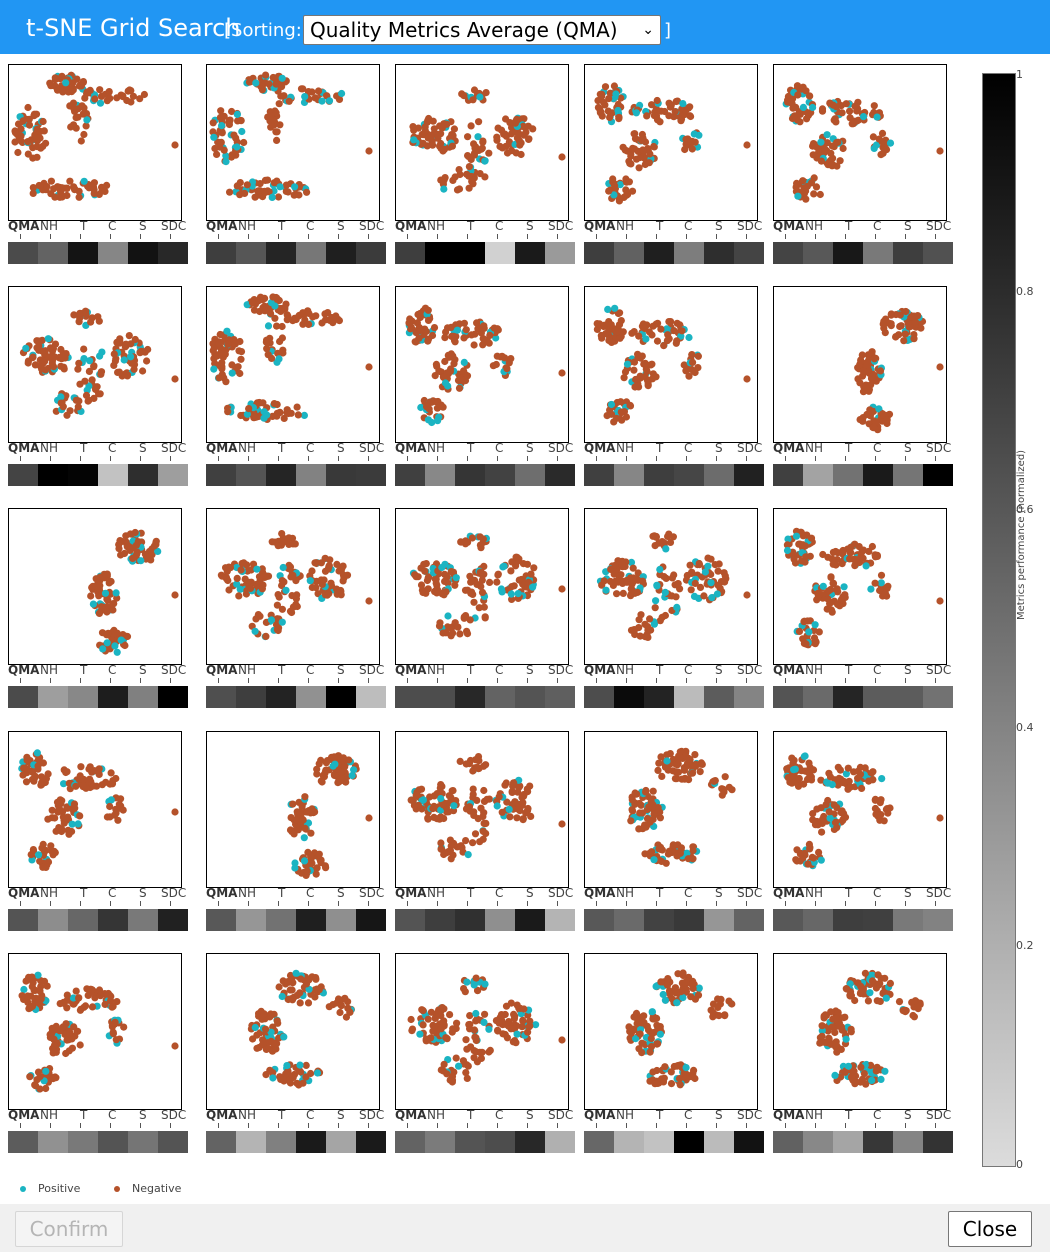 The image size is (1050, 1252). What do you see at coordinates (750, 226) in the screenshot?
I see `metric-label: SDC` at bounding box center [750, 226].